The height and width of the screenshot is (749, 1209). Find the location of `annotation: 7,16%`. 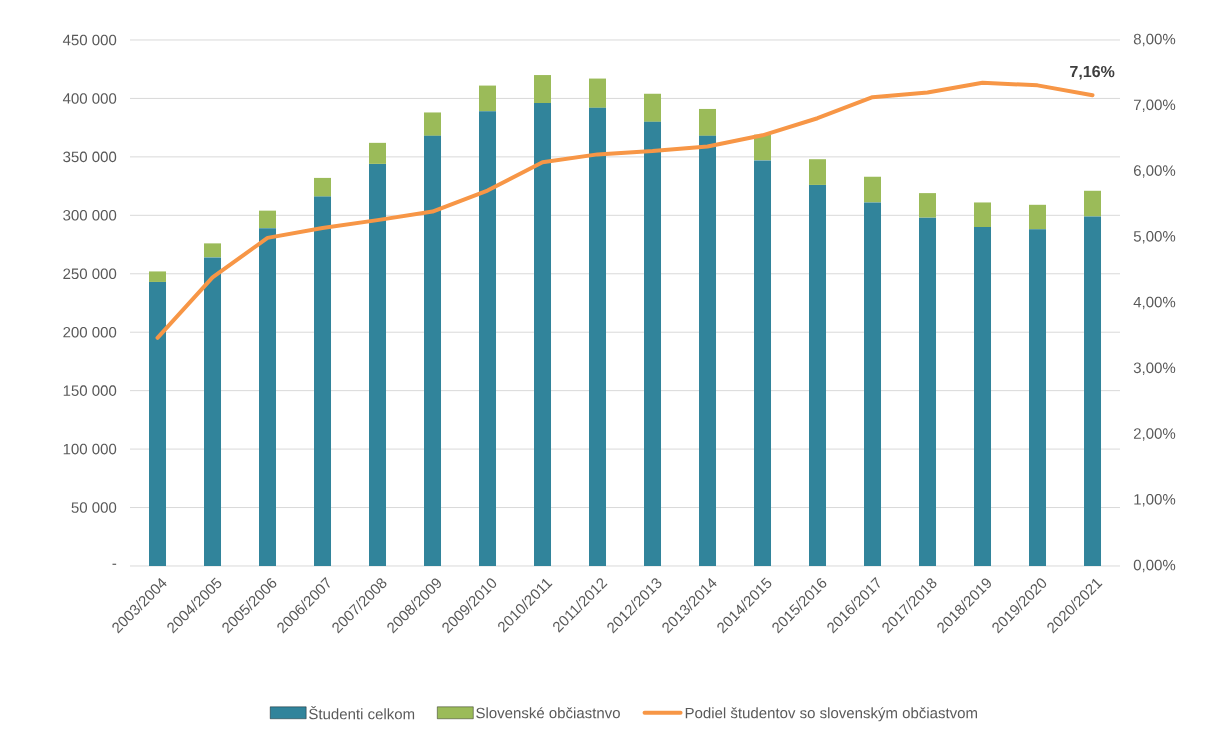

annotation: 7,16% is located at coordinates (1092, 72).